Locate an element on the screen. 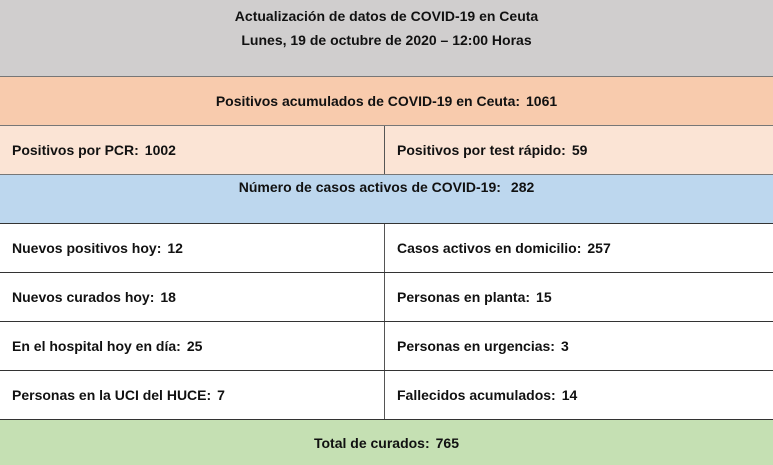 The width and height of the screenshot is (773, 465). label: Número de casos activos de COVID-19: is located at coordinates (369, 187).